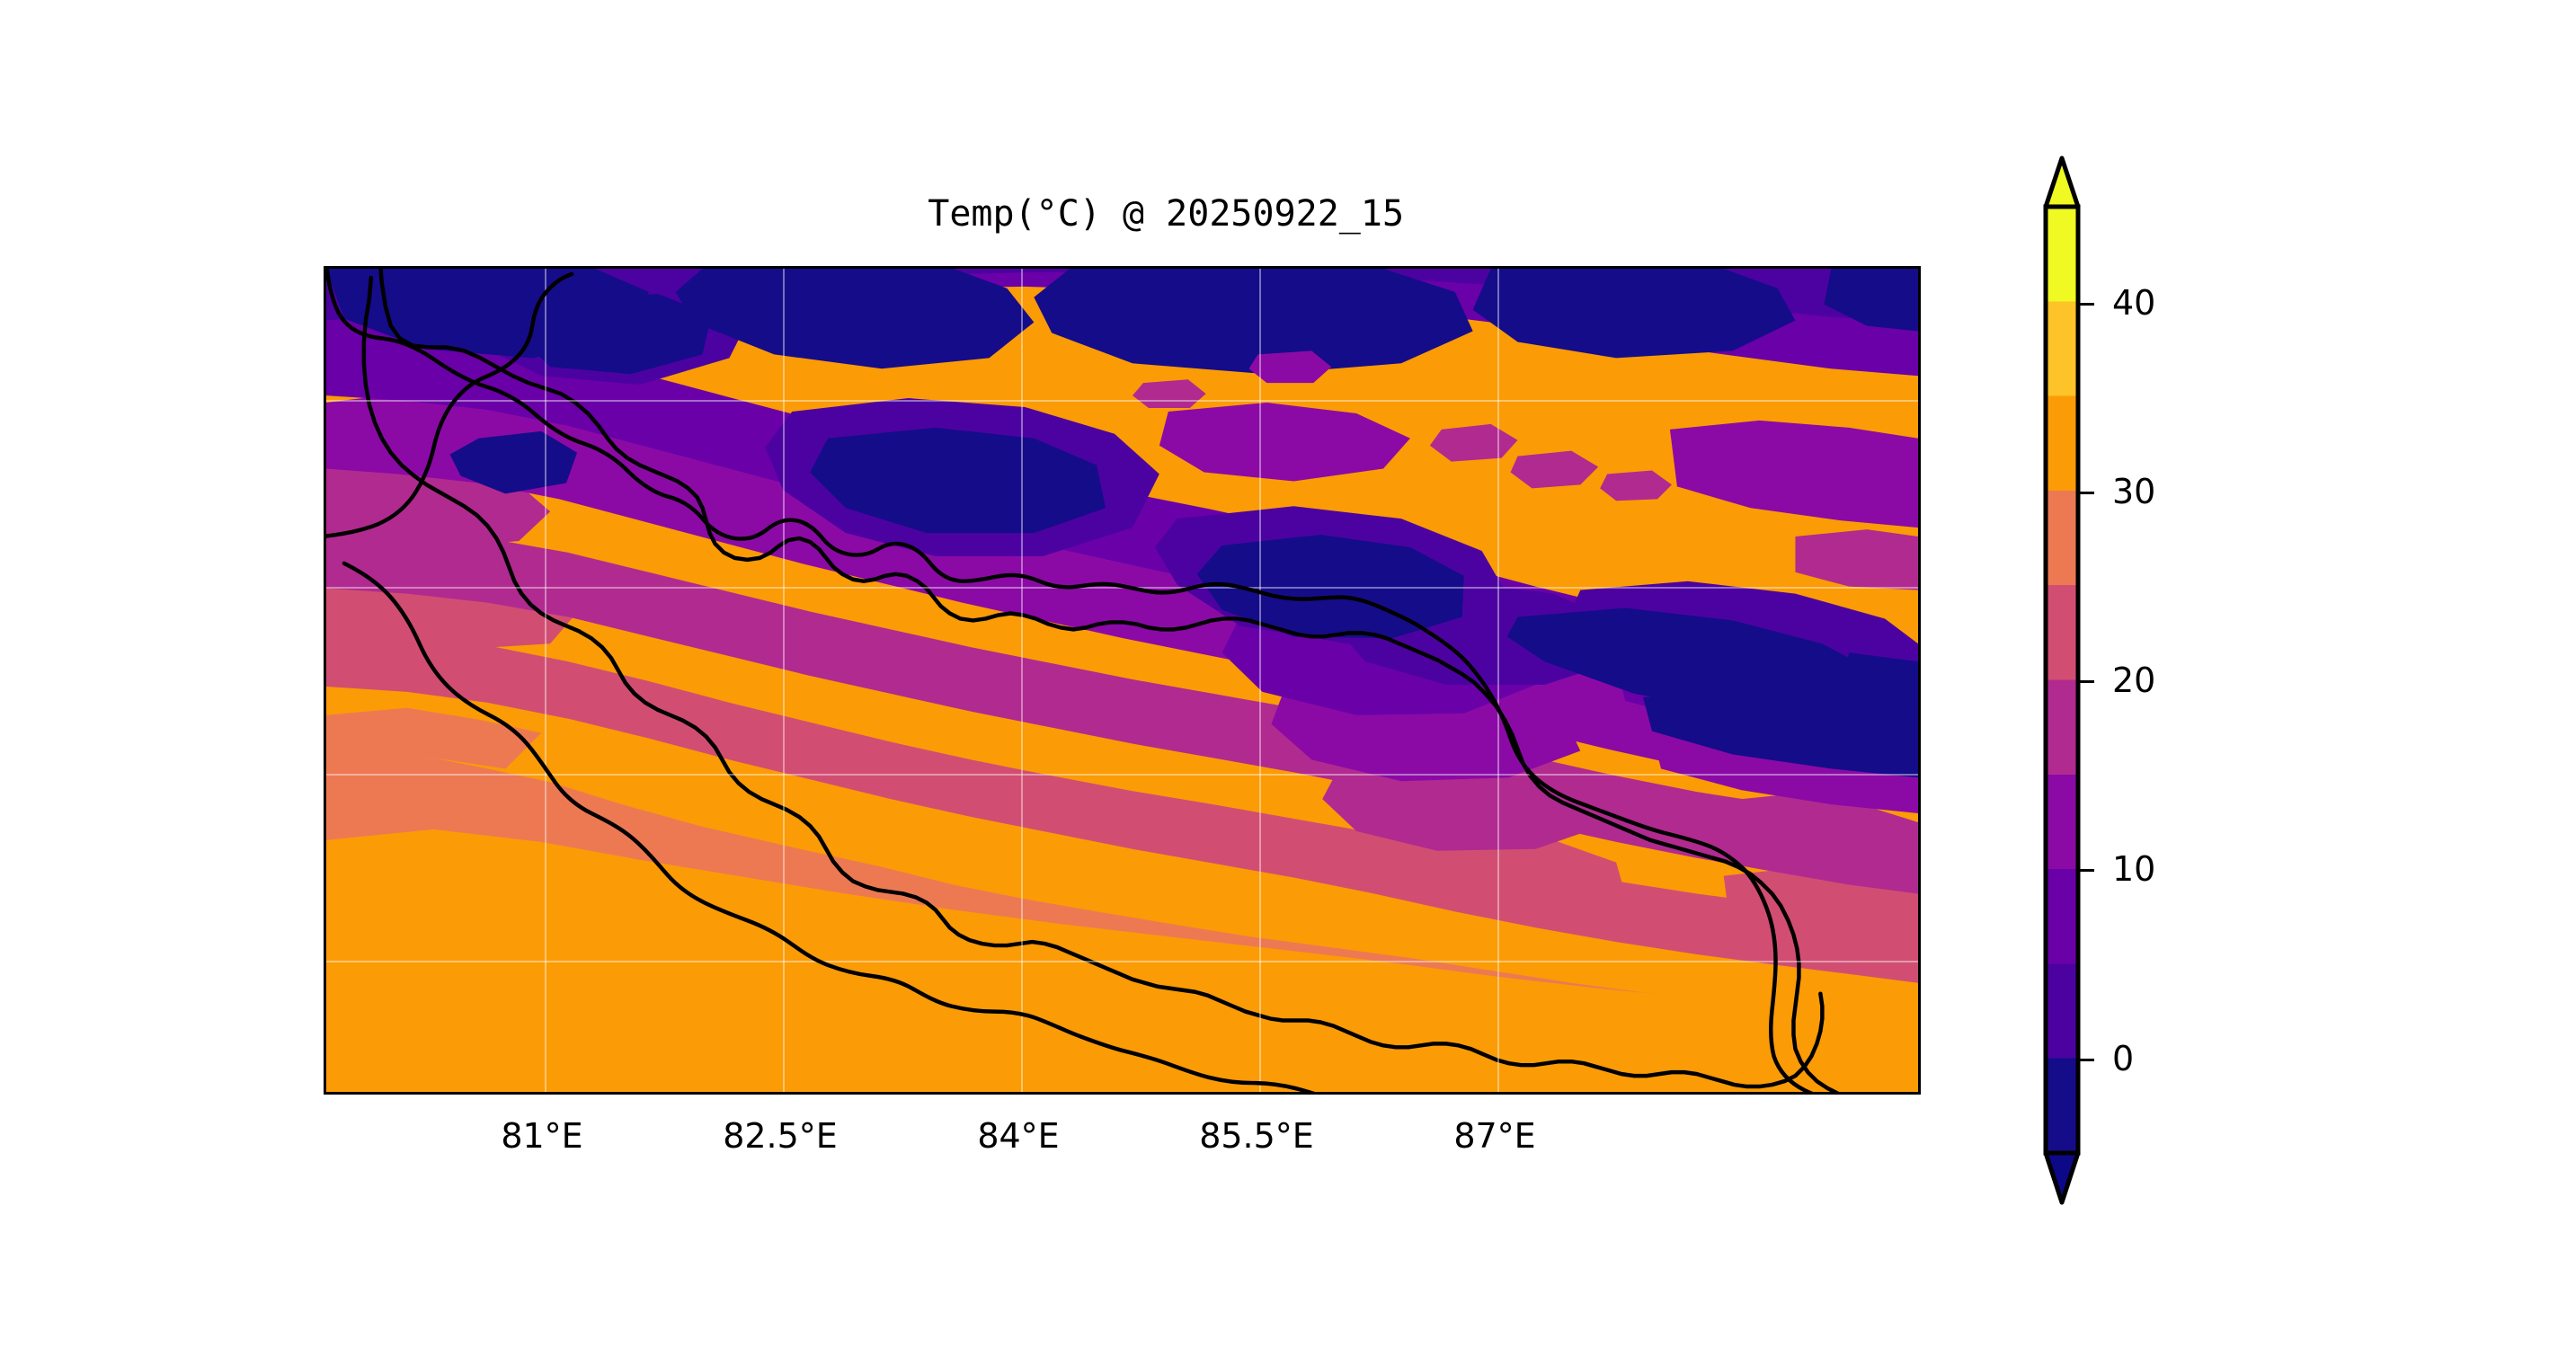 This screenshot has height=1348, width=2576. What do you see at coordinates (2134, 680) in the screenshot?
I see `colorbar-label-20: 20` at bounding box center [2134, 680].